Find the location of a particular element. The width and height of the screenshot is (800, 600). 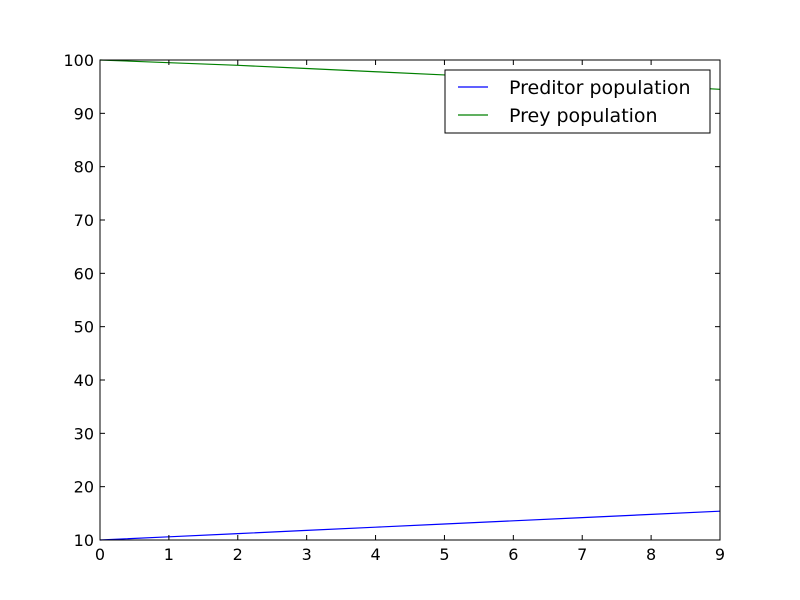

y-tick-labels: 10 20 30 40 50 60 70 80 90 100 is located at coordinates (78, 300).